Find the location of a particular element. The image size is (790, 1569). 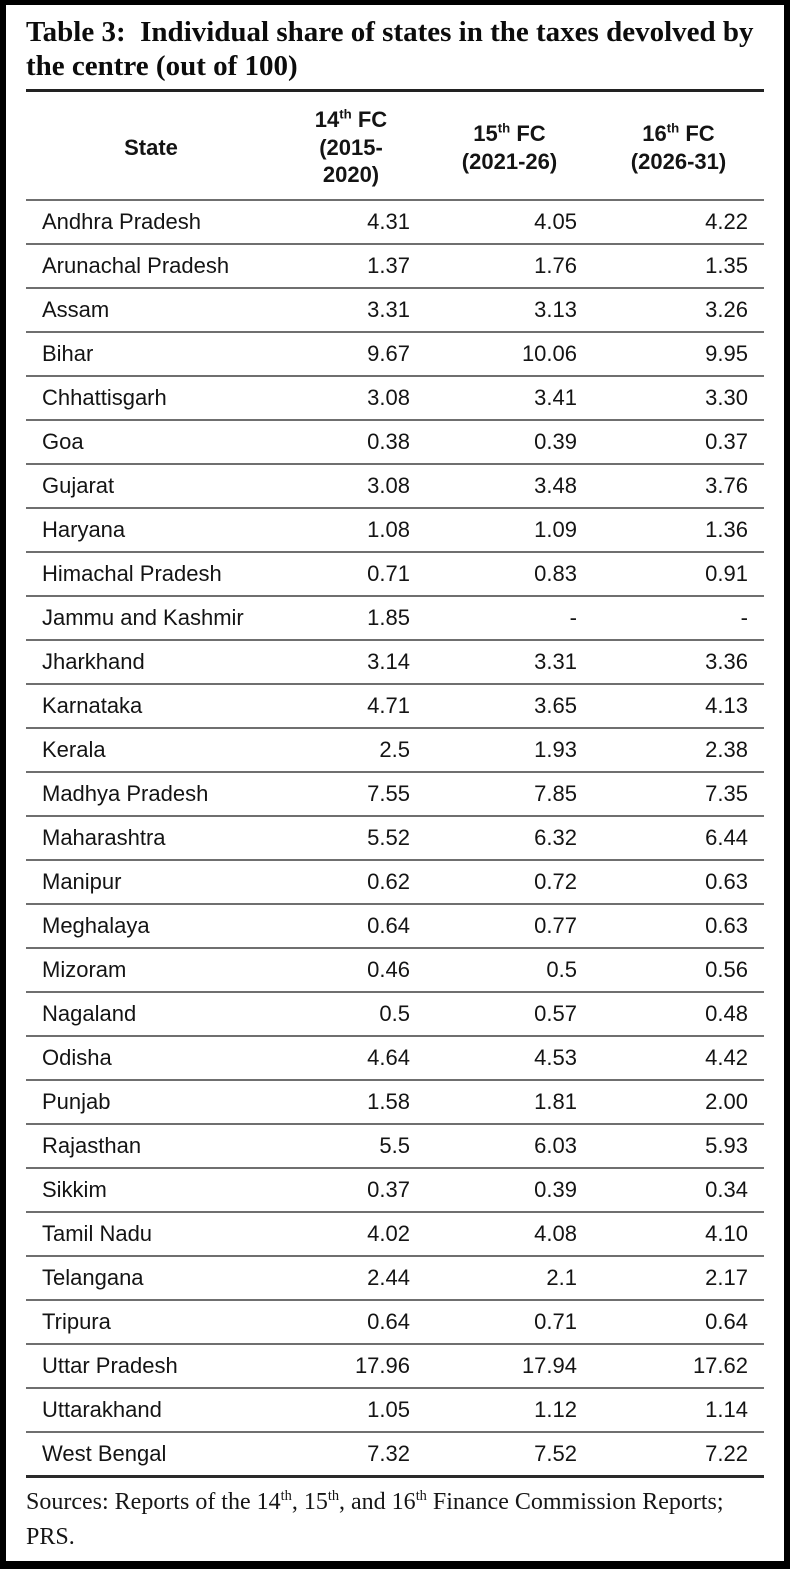

fc16-cell: 1.14 is located at coordinates (678, 1410).